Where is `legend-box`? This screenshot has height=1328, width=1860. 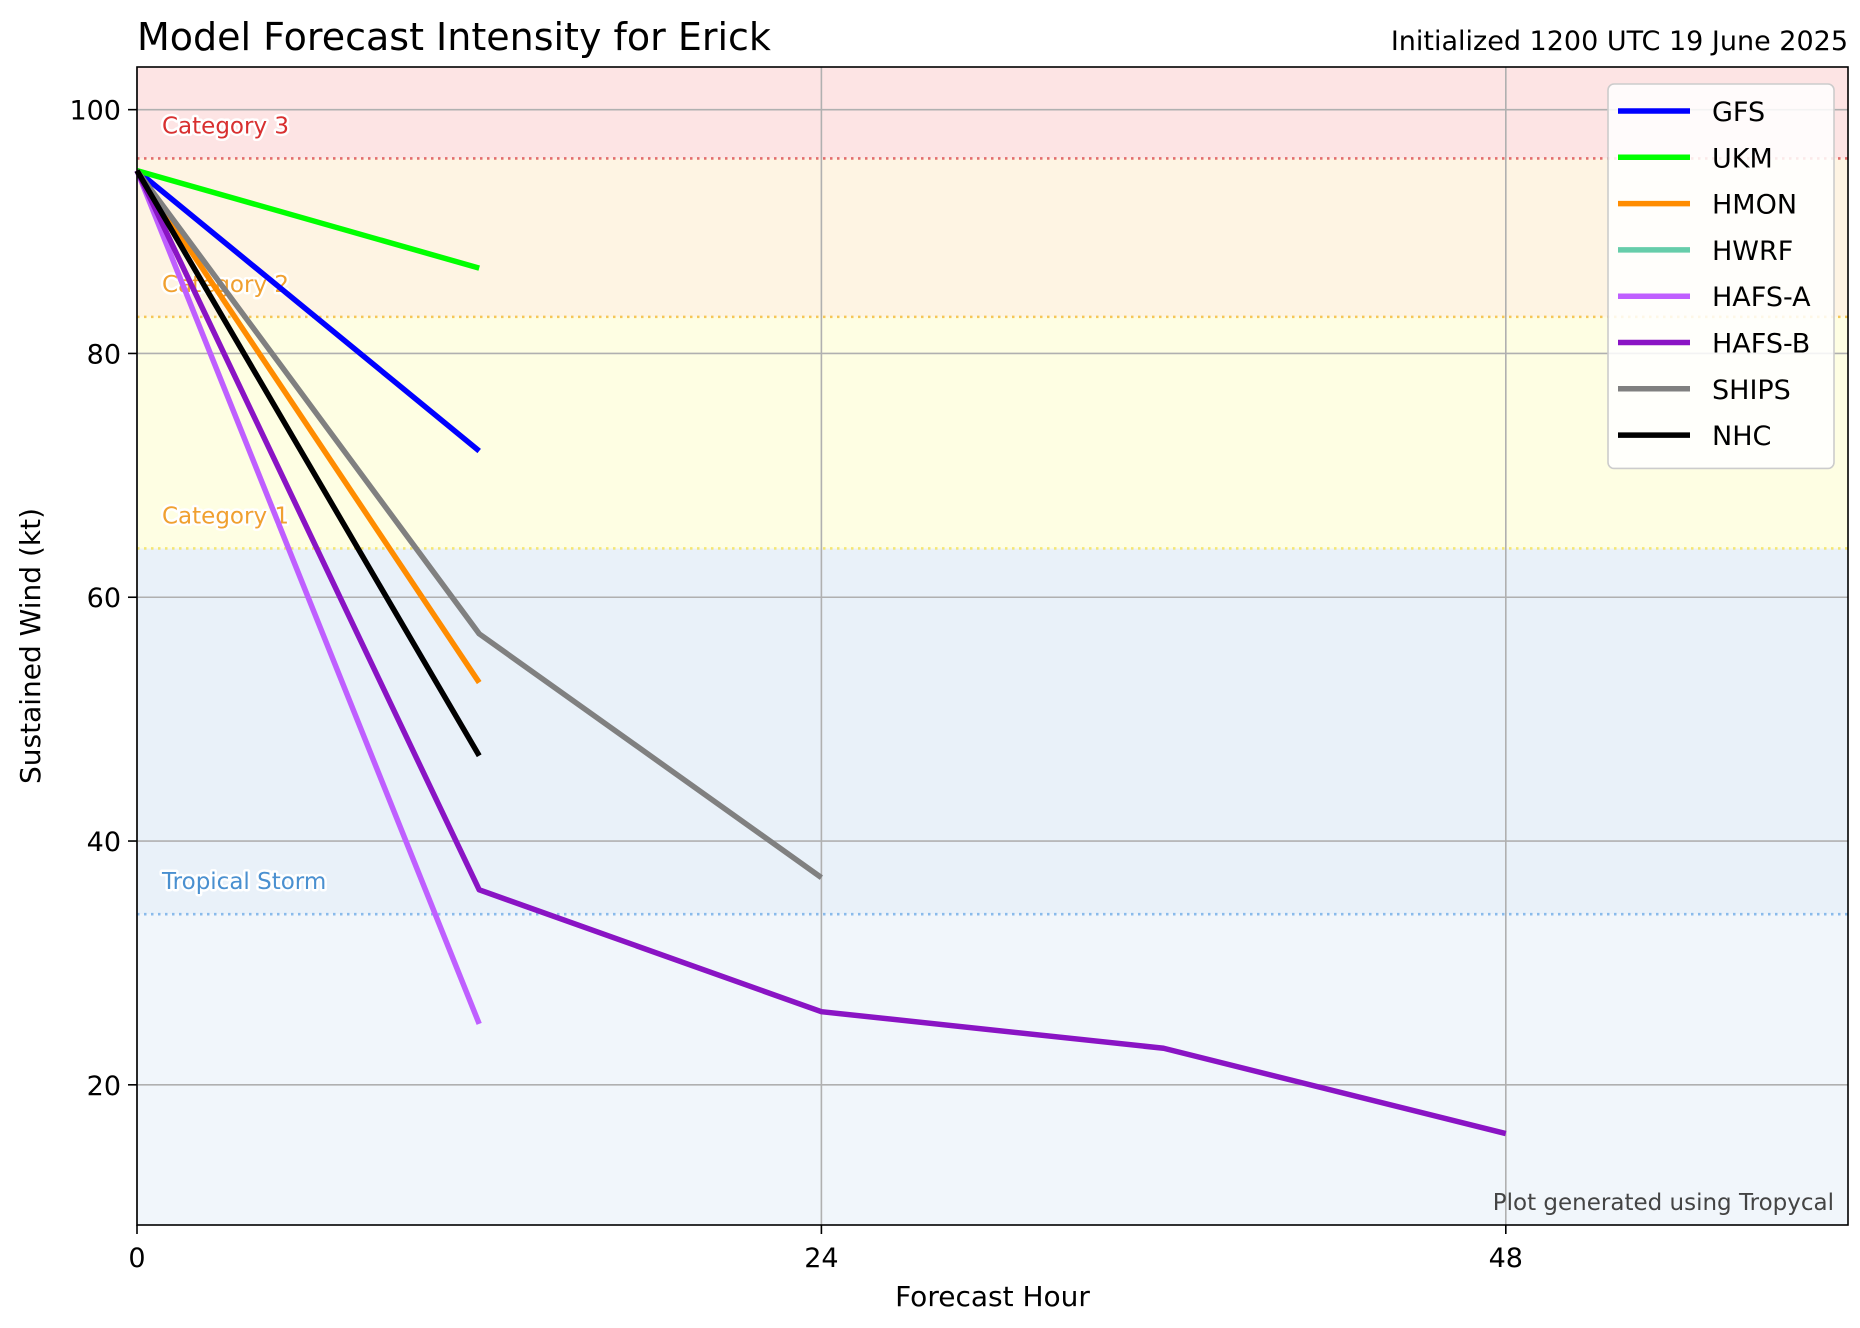 legend-box is located at coordinates (1721, 276).